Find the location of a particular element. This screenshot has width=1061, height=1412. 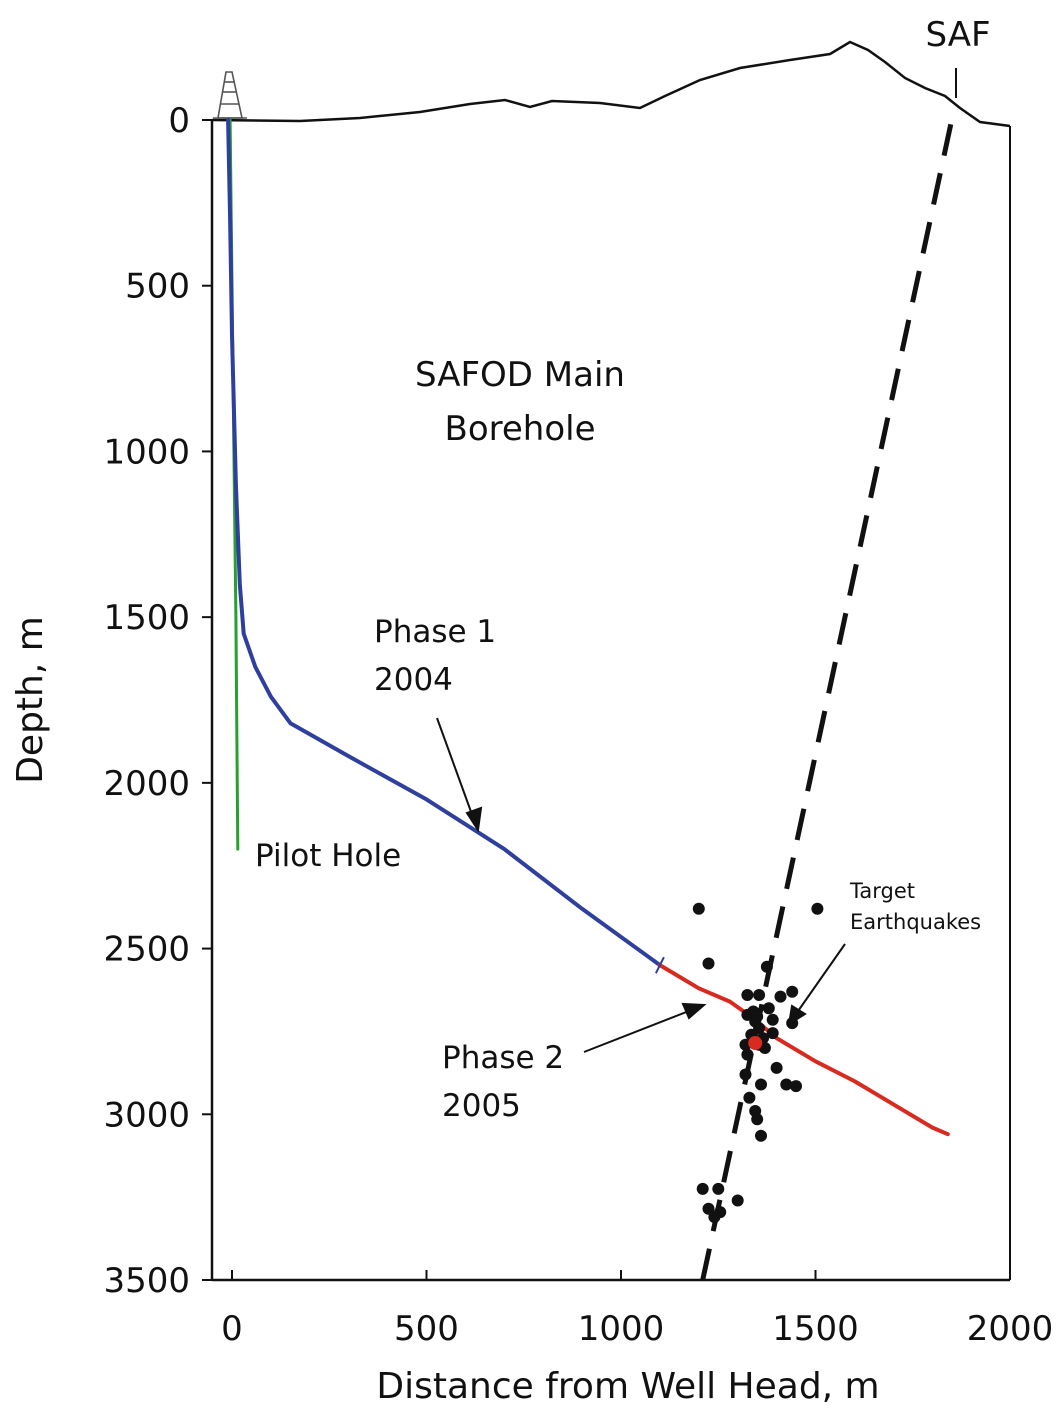

quake-points is located at coordinates (758, 1062).